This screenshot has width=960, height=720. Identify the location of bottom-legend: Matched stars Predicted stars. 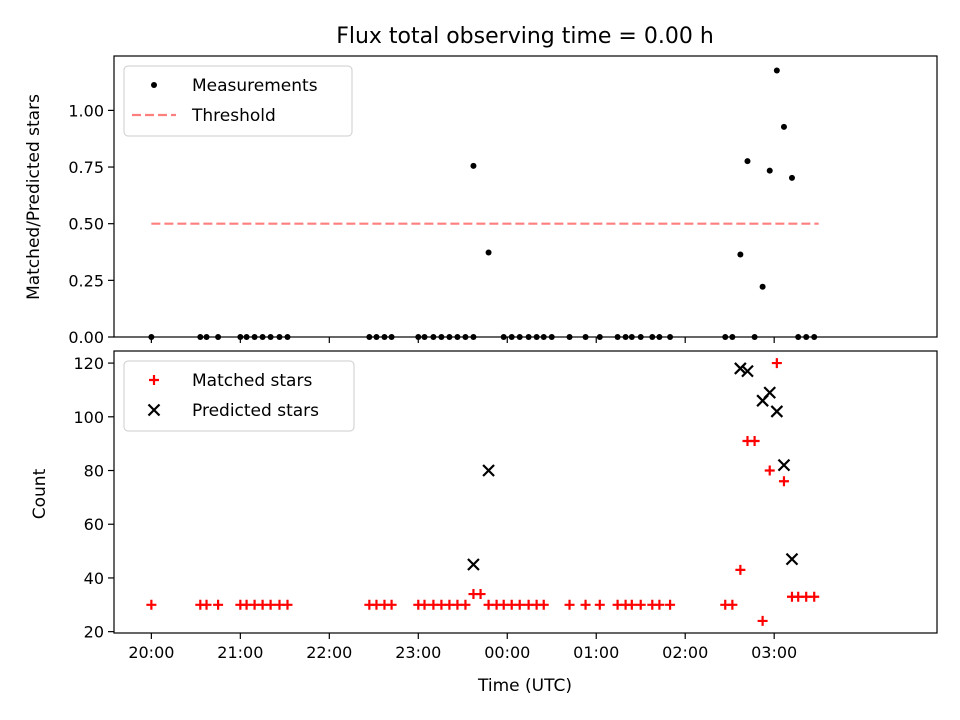
(239, 396).